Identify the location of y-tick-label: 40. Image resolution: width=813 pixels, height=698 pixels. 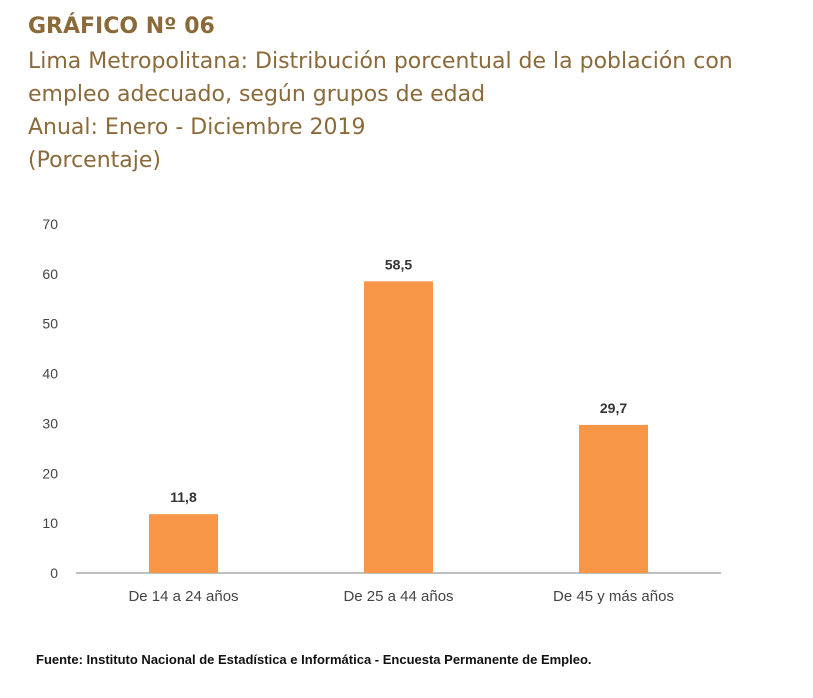
(50, 374).